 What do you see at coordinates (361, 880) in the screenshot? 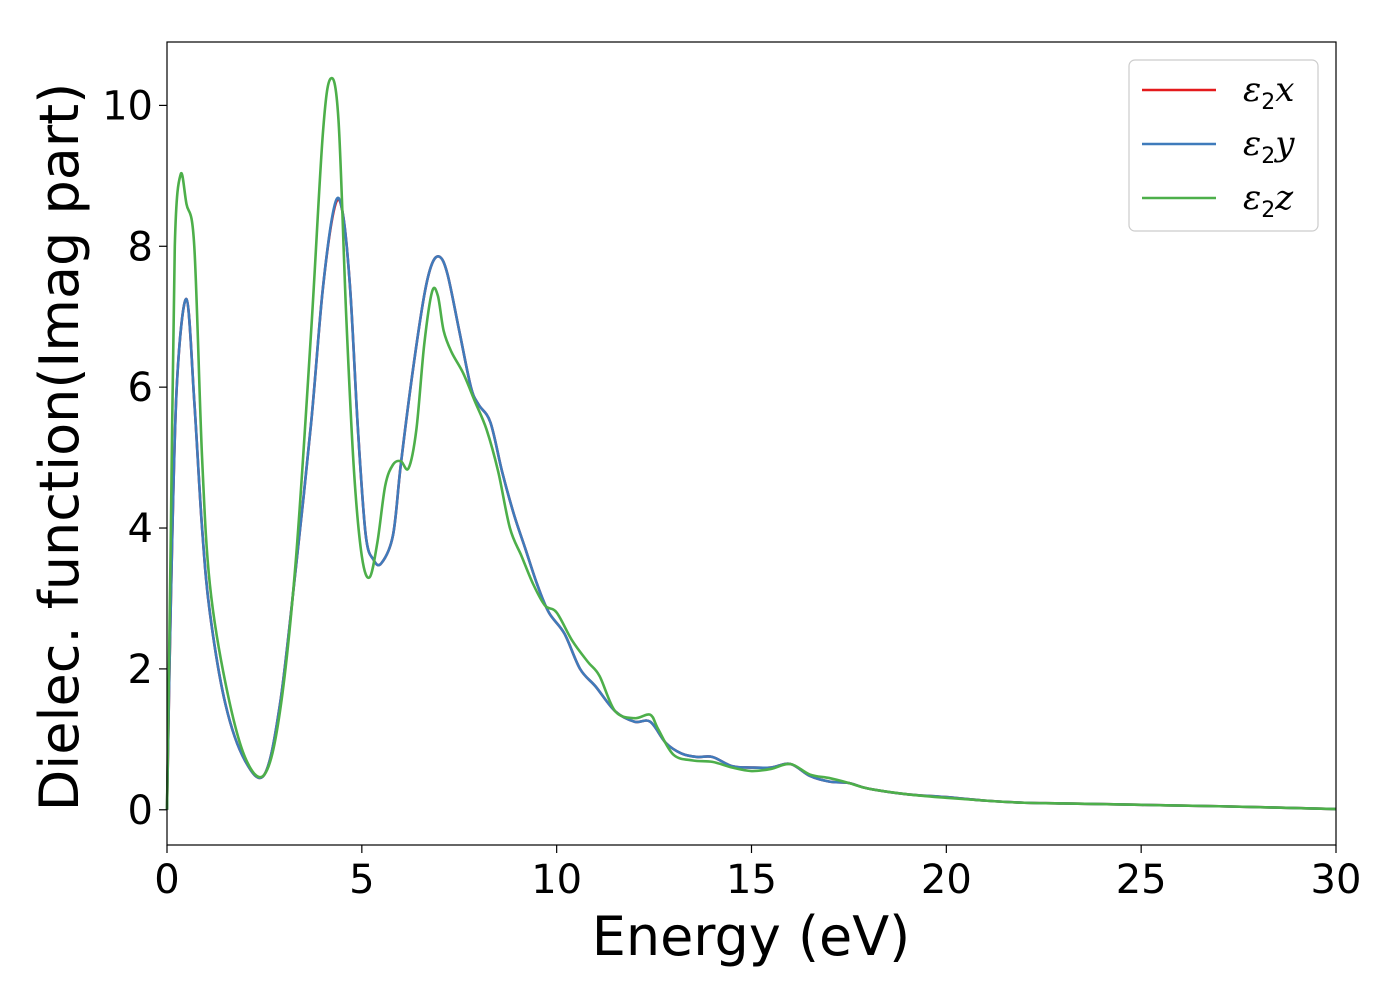
I see `x-tick-label: 5` at bounding box center [361, 880].